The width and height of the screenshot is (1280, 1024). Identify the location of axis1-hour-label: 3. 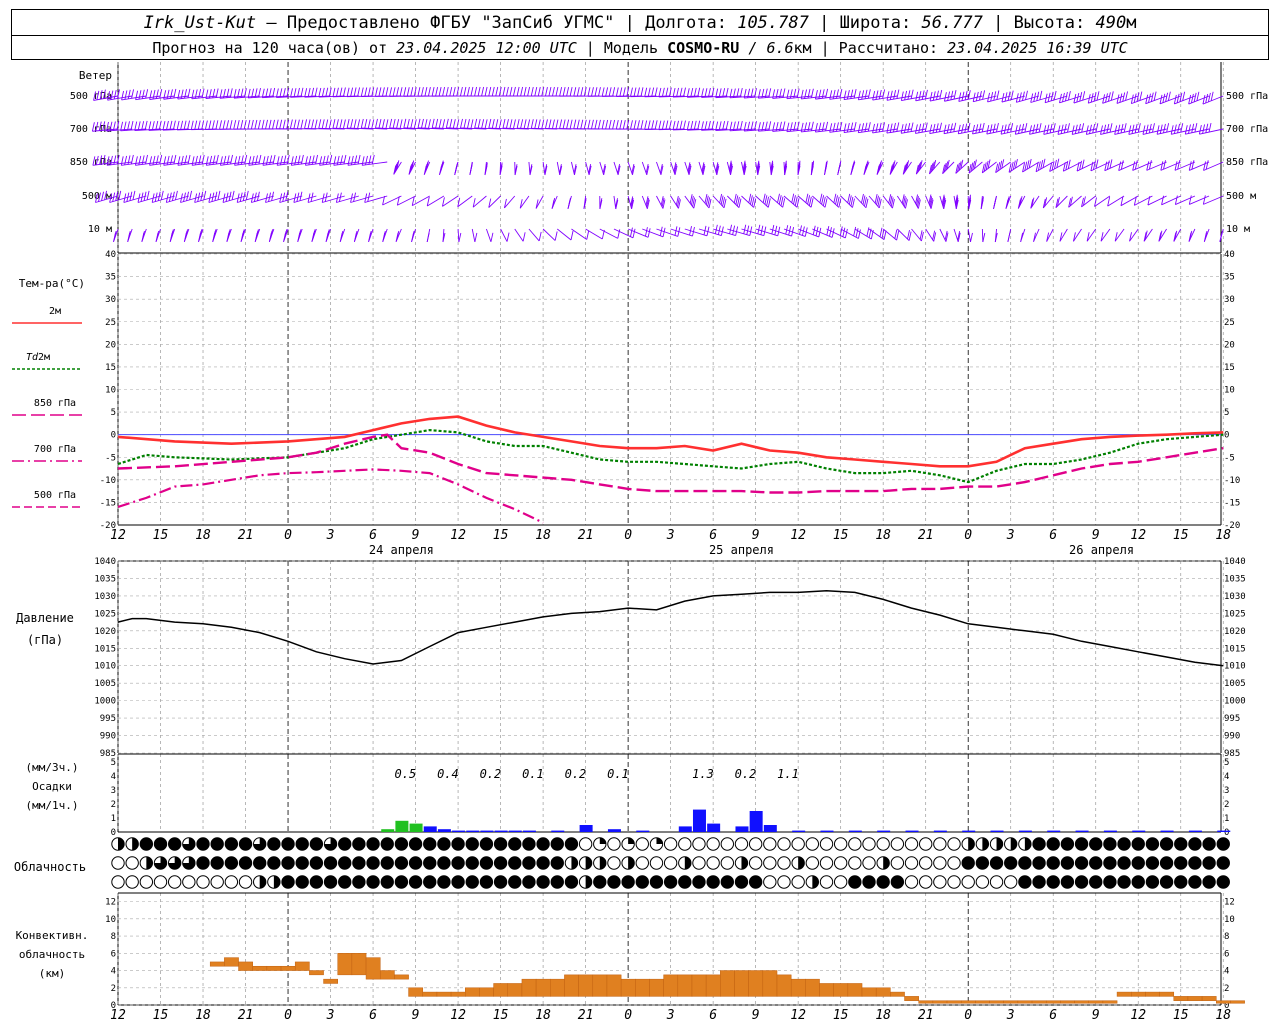
(670, 535).